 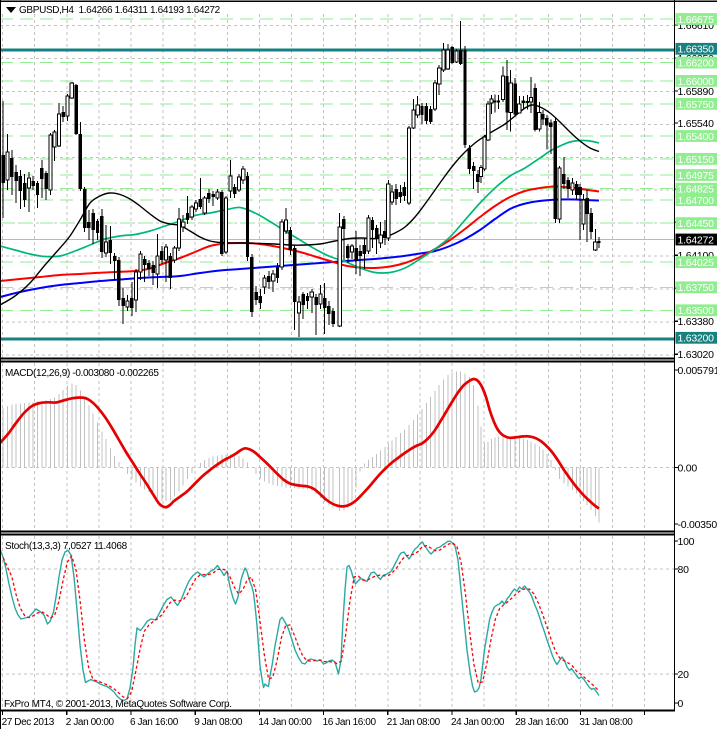 I want to click on svg-text: 1.66675, so click(x=696, y=20).